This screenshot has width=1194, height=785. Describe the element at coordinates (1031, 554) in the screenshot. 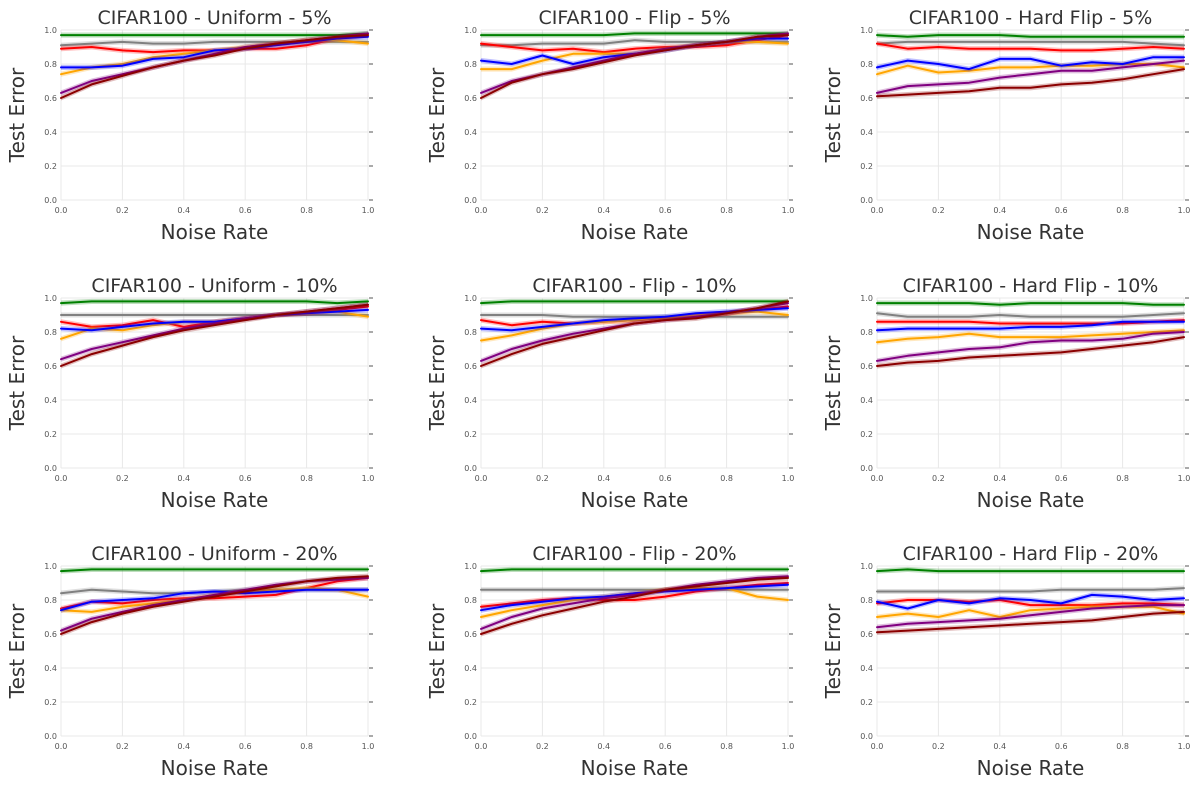

I see `chart-title: CIFAR100 - Hard Flip - 20%` at that location.